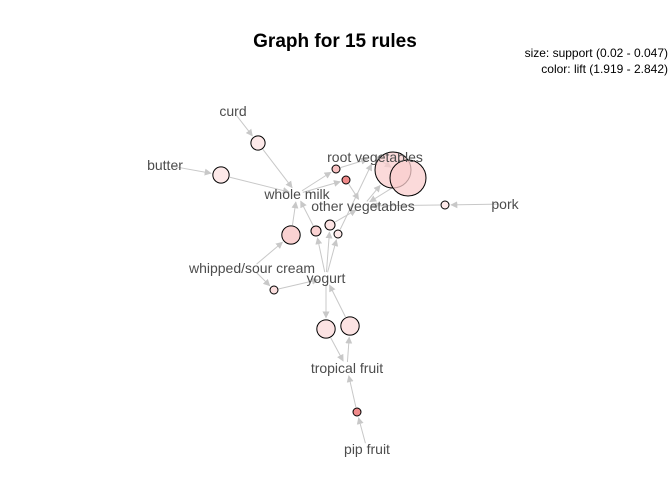 The height and width of the screenshot is (480, 672). What do you see at coordinates (321, 186) in the screenshot?
I see `edge-whole_milk-to-r6` at bounding box center [321, 186].